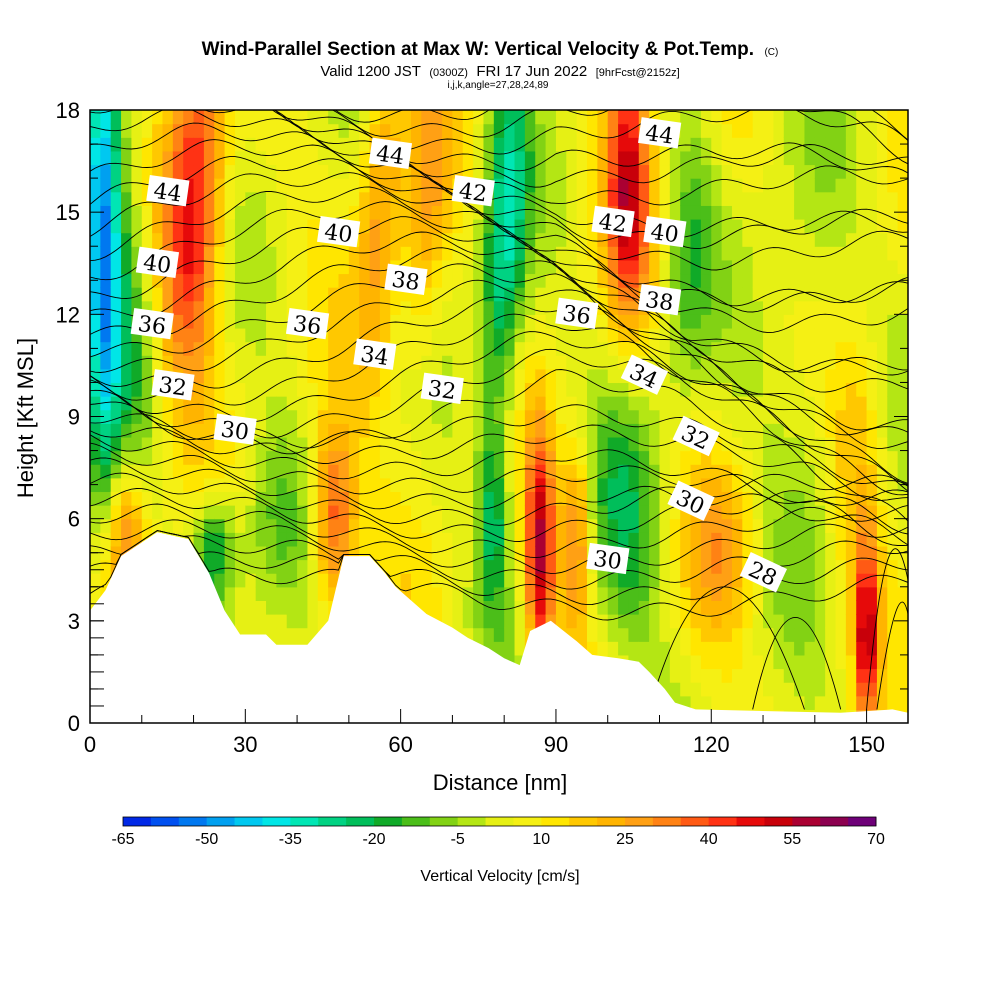 This screenshot has height=1000, width=1000. Describe the element at coordinates (625, 839) in the screenshot. I see `colorbar-tick-label: 25` at that location.